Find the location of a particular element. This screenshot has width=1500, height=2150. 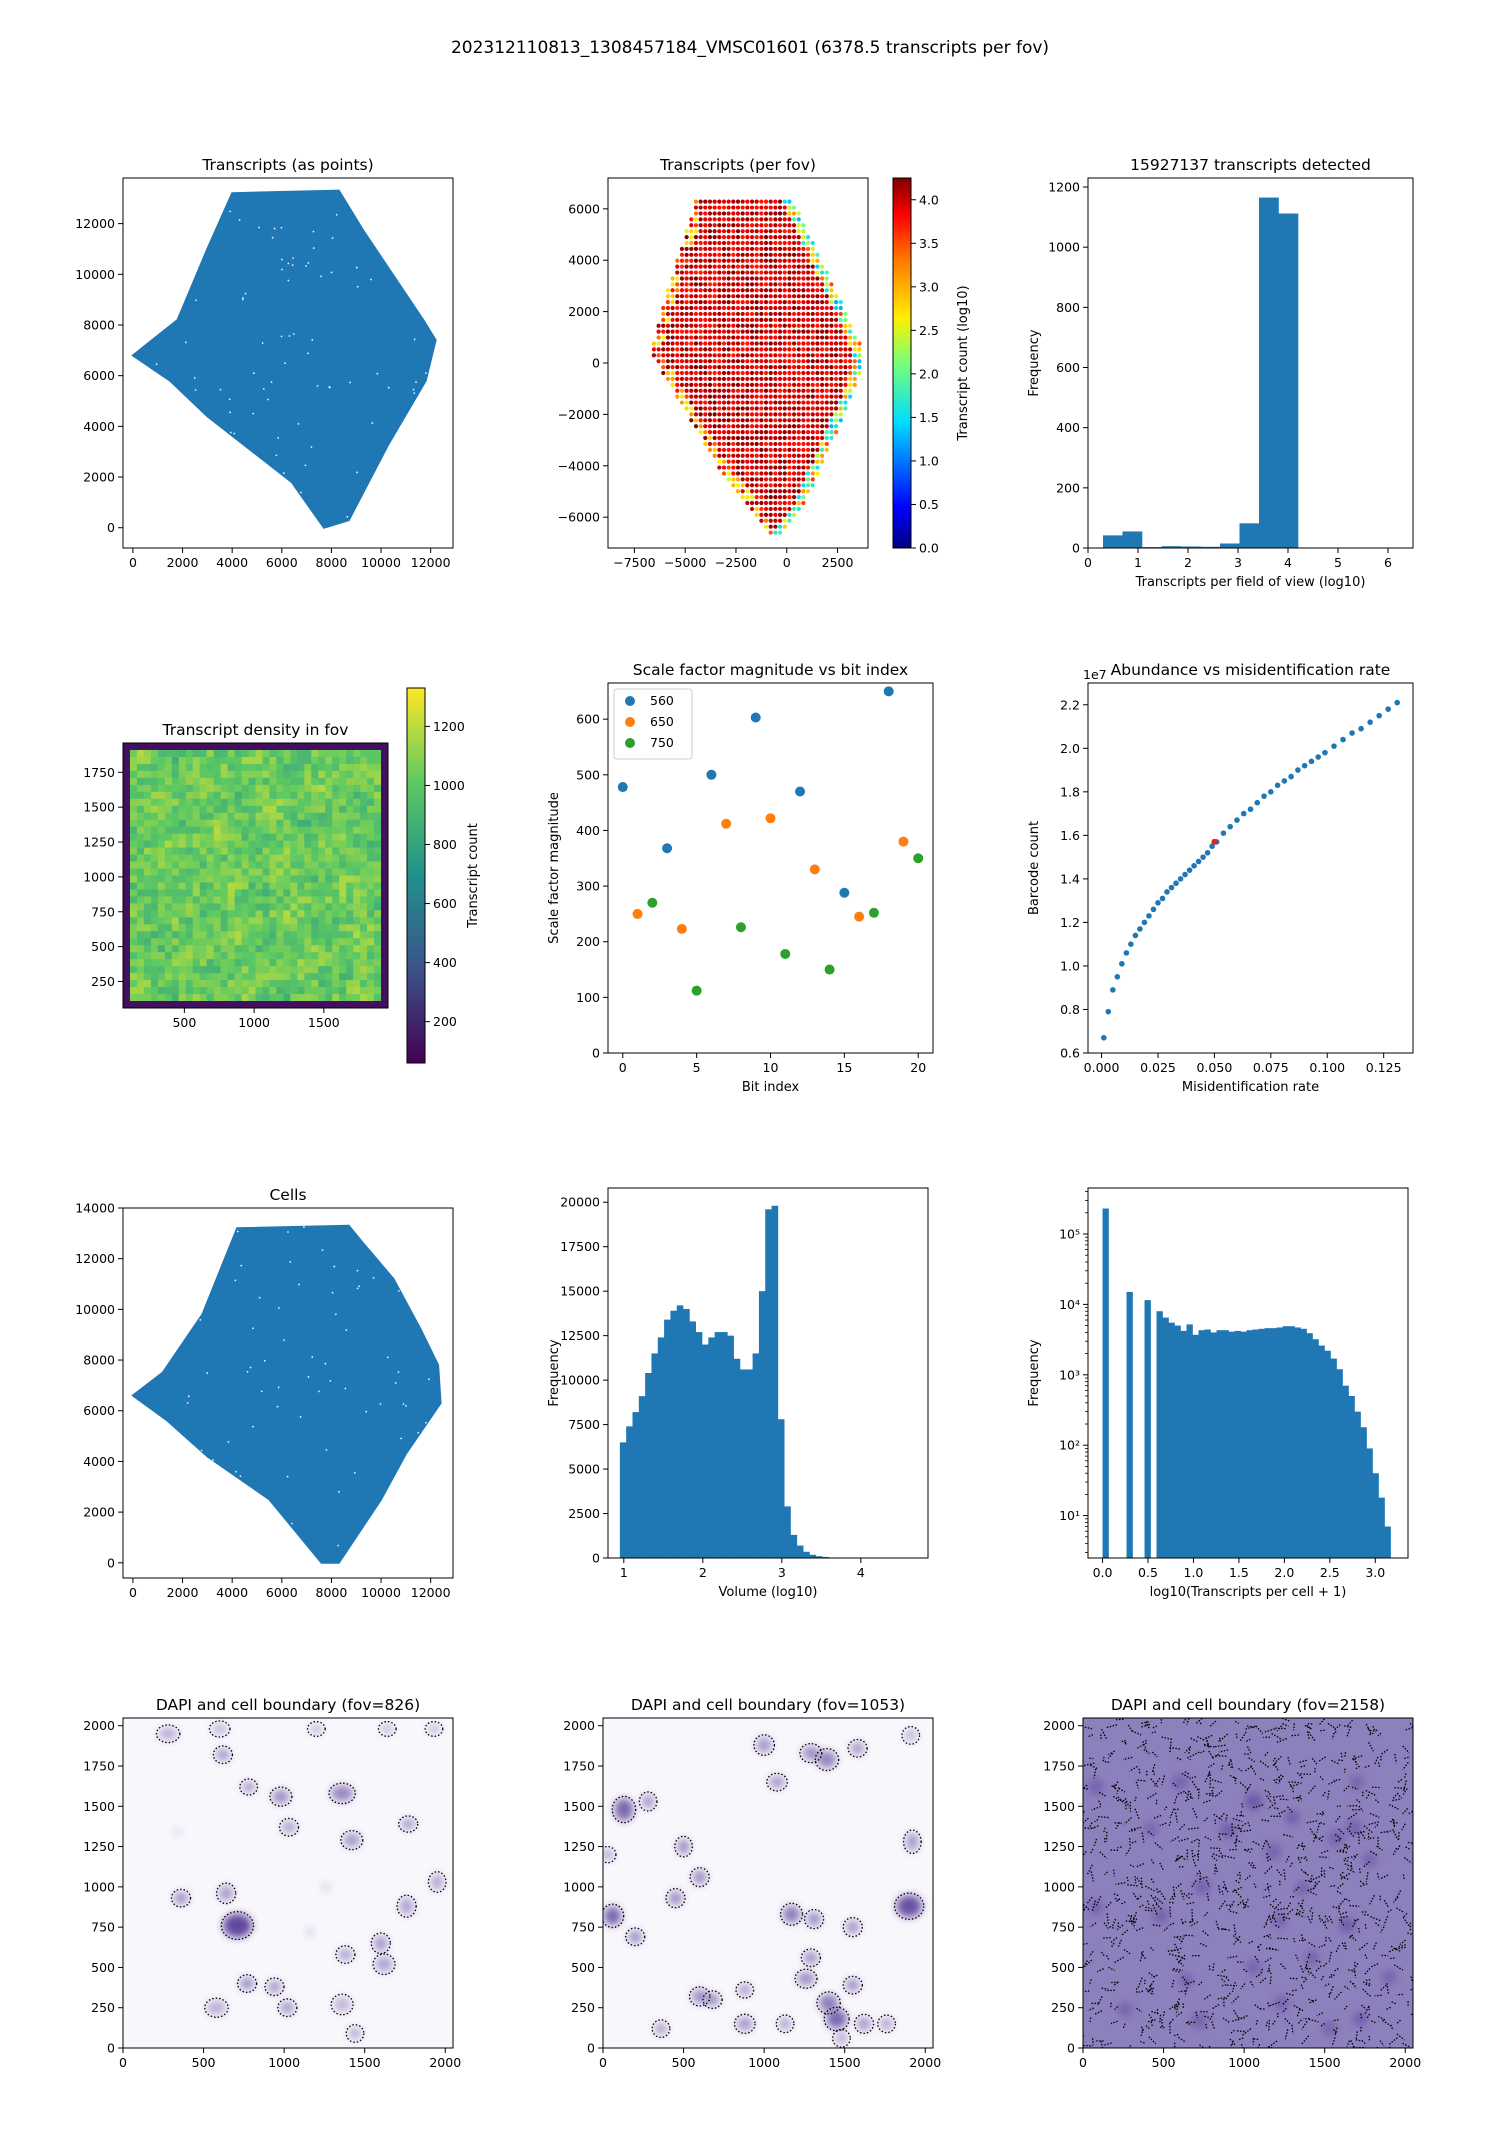

bars is located at coordinates (1246, 1383).